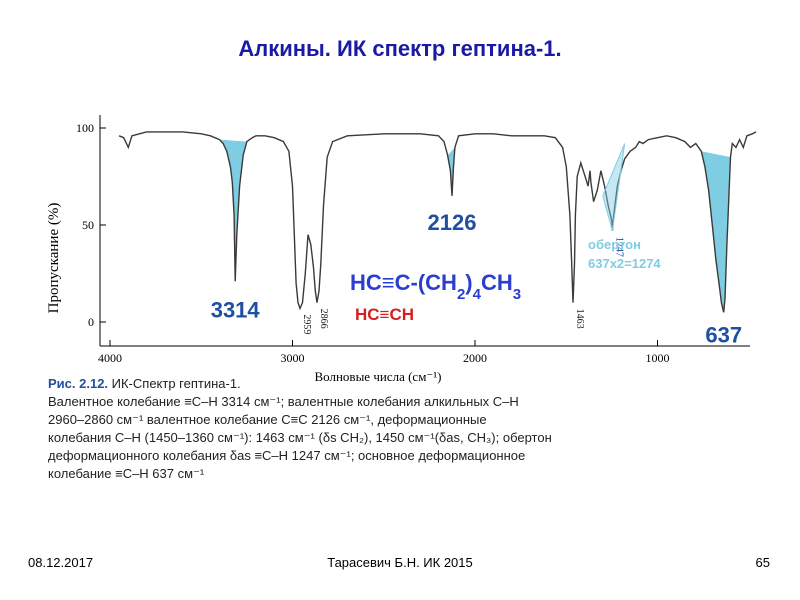  I want to click on y-tick-label: 50, so click(88, 225).